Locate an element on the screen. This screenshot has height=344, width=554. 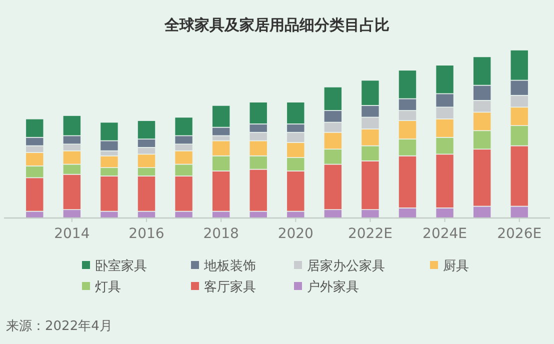
legend-label: 客厅家具 is located at coordinates (230, 287).